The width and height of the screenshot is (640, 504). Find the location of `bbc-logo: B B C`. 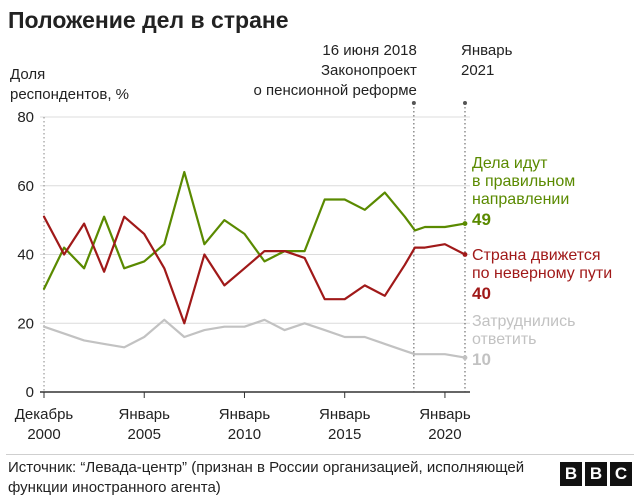

bbc-logo: B B C is located at coordinates (596, 474).